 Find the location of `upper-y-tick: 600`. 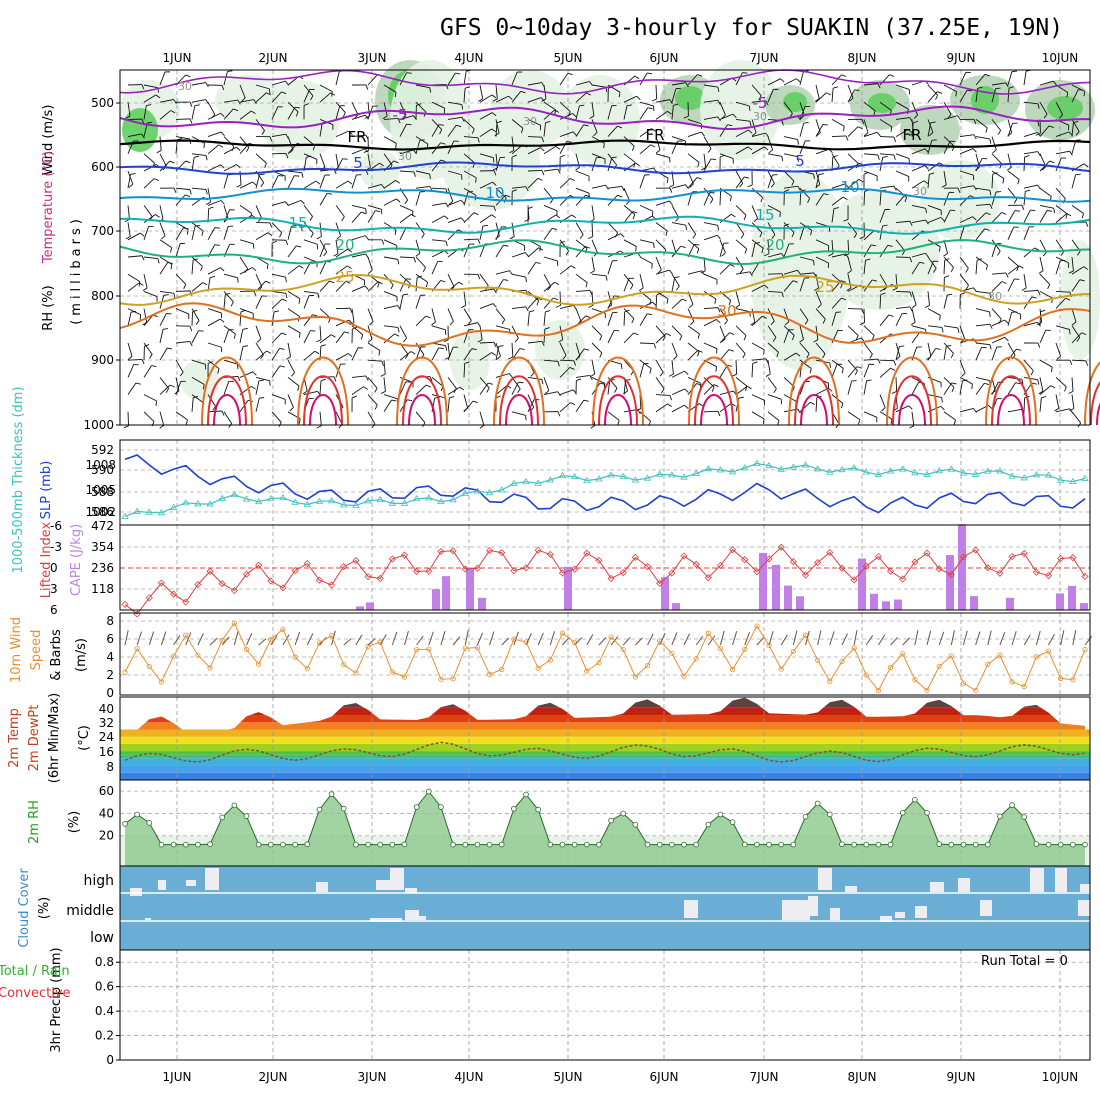

upper-y-tick: 600 is located at coordinates (102, 167).